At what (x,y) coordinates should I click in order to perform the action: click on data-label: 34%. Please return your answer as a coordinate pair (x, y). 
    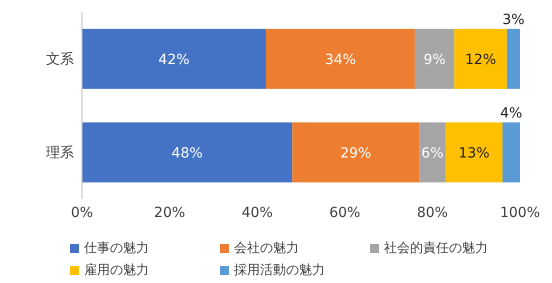
    Looking at the image, I should click on (340, 60).